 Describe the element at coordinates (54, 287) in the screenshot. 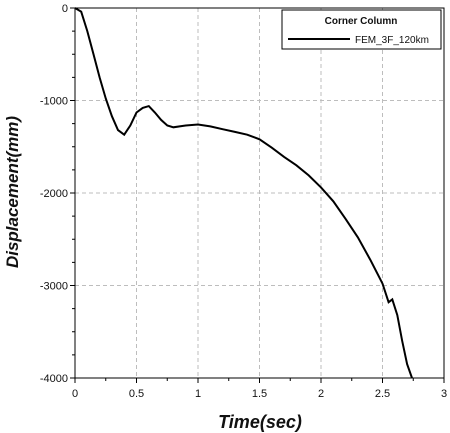

I see `y-tick-label: -3000` at that location.